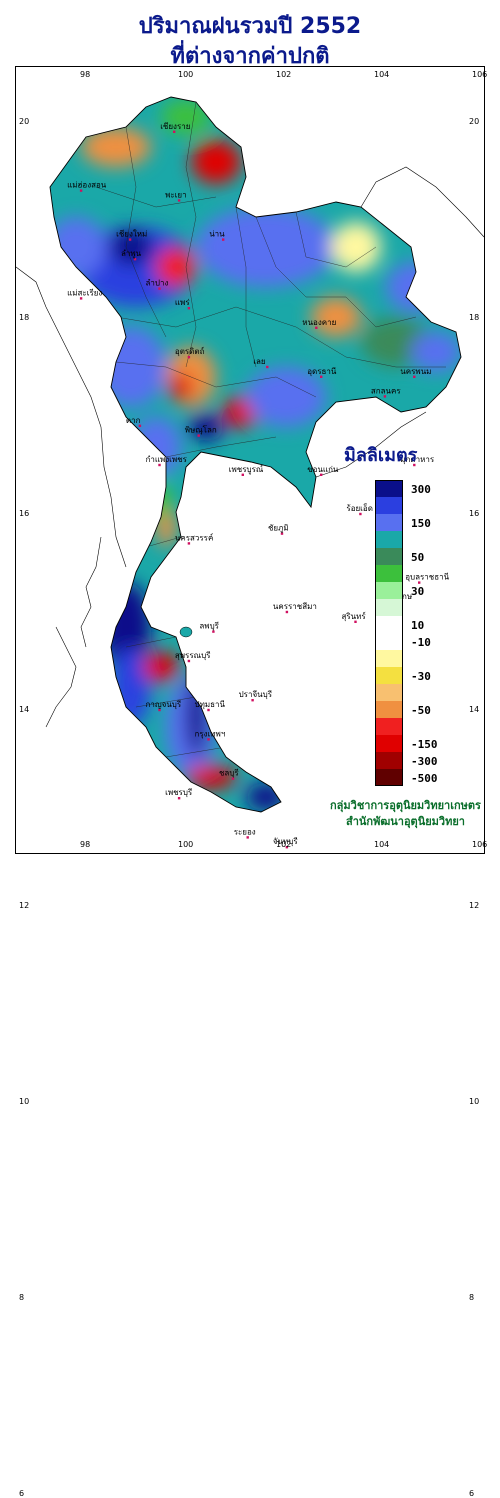 The height and width of the screenshot is (1498, 500). Describe the element at coordinates (133, 420) in the screenshot. I see `place-label: ตาก` at that location.